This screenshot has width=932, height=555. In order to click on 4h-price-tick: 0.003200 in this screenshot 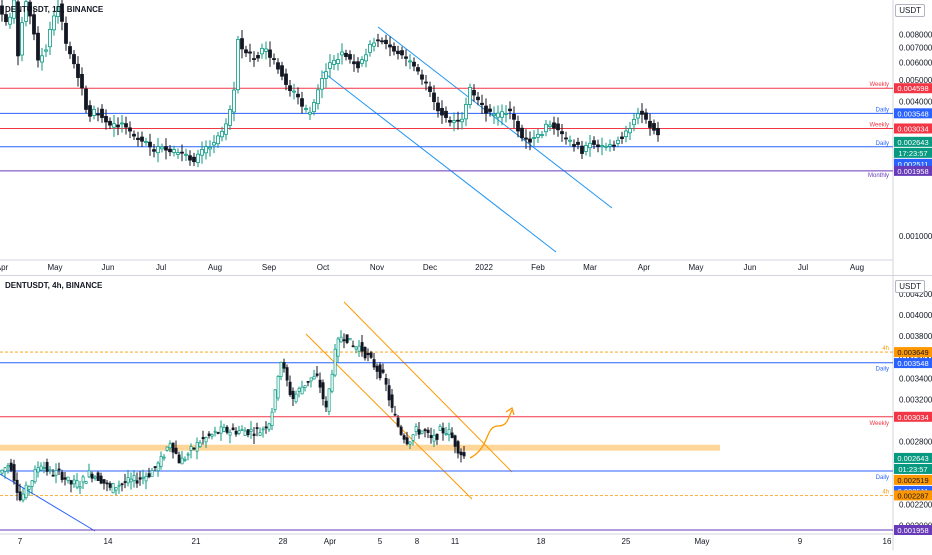, I will do `click(915, 399)`.